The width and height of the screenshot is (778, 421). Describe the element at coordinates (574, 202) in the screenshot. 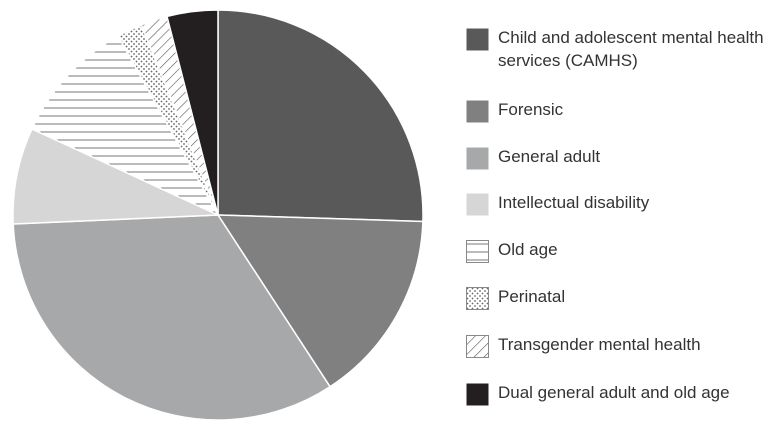

I see `legend-label: Intellectual disability` at that location.